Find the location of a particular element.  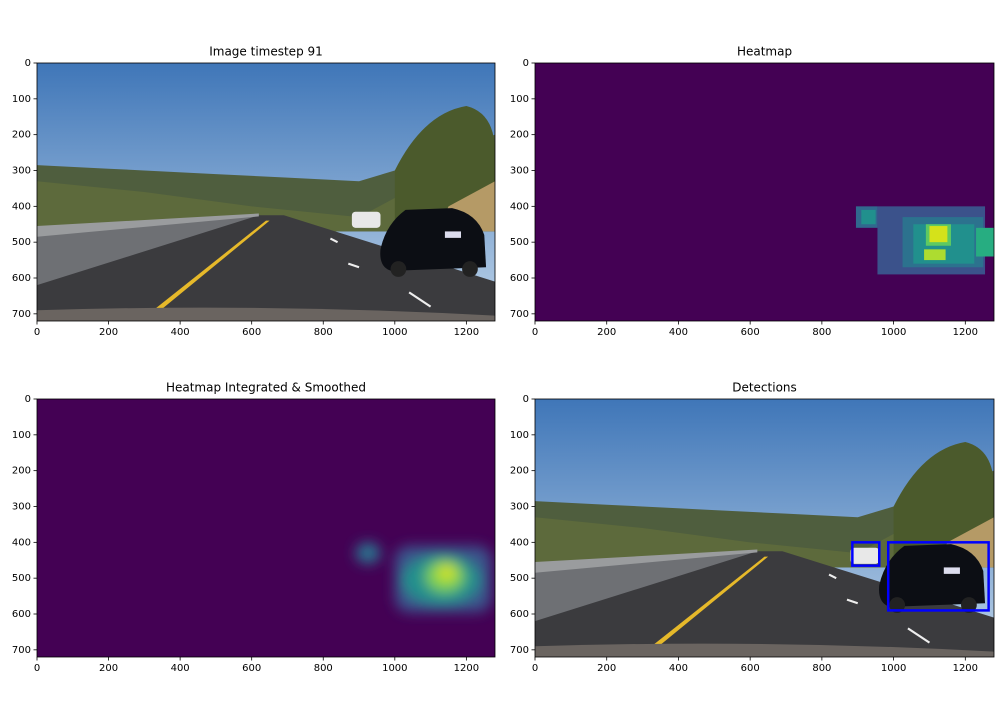

subplot-title: Detections is located at coordinates (764, 388).